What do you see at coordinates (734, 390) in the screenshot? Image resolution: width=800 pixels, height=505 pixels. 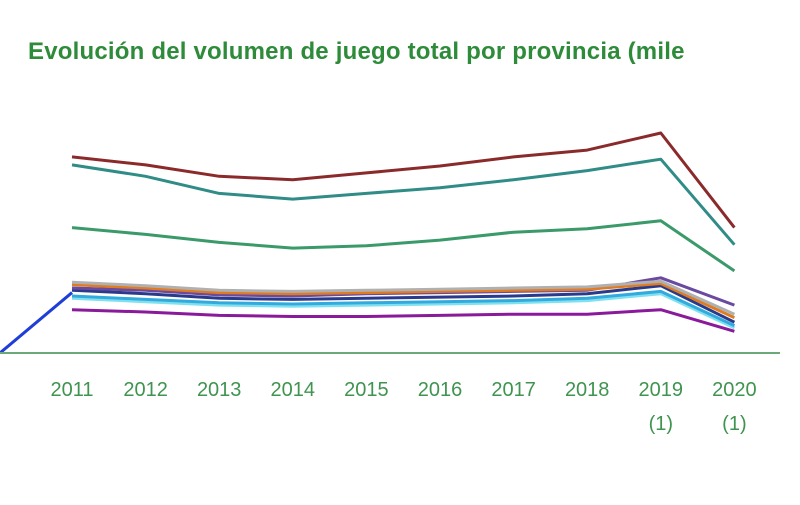 I see `x-tick-label: 2020` at bounding box center [734, 390].